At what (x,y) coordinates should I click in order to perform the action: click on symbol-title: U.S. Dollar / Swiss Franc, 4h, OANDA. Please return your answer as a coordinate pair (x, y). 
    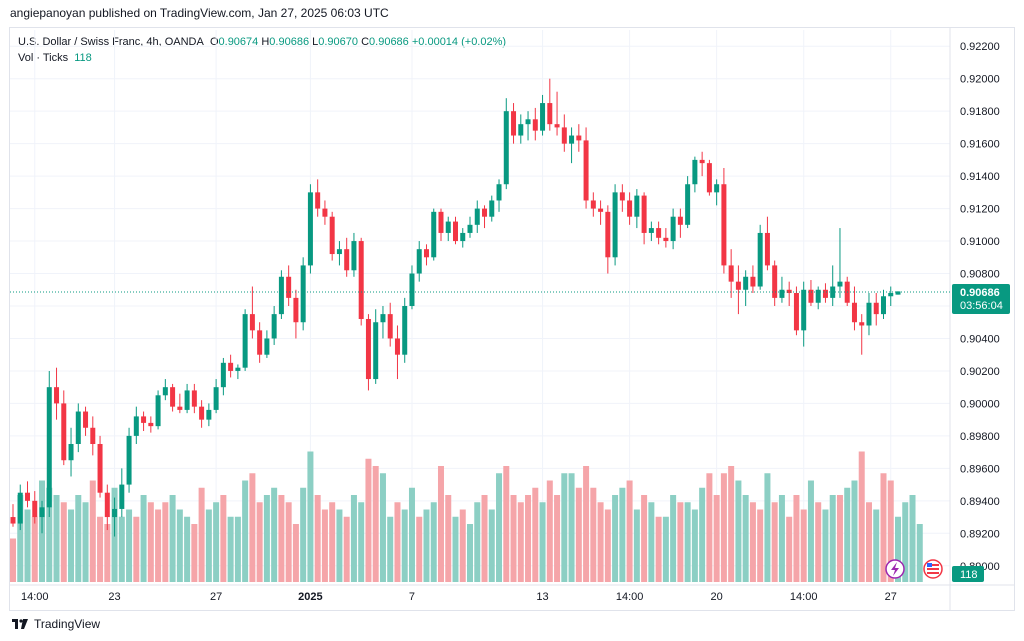
    Looking at the image, I should click on (111, 42).